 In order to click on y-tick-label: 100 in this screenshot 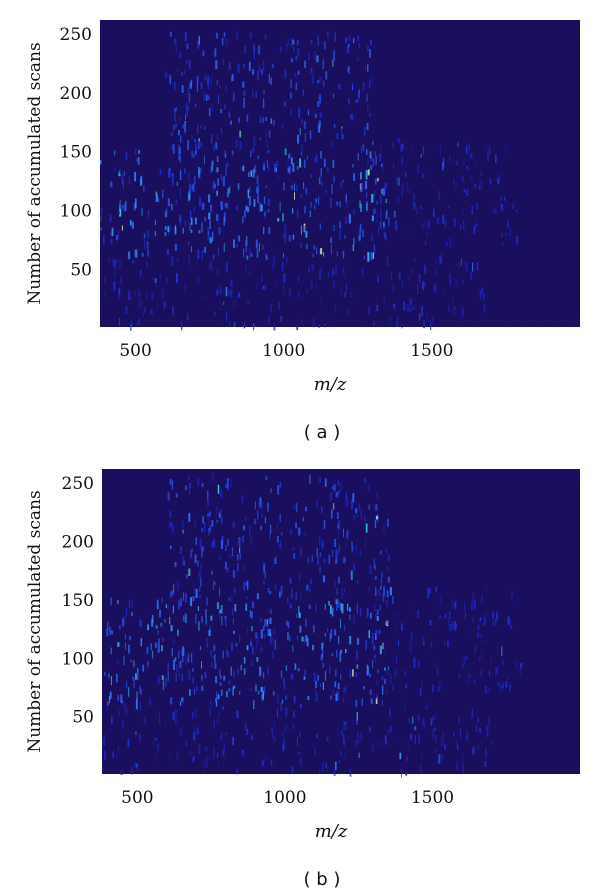, I will do `click(76, 212)`.